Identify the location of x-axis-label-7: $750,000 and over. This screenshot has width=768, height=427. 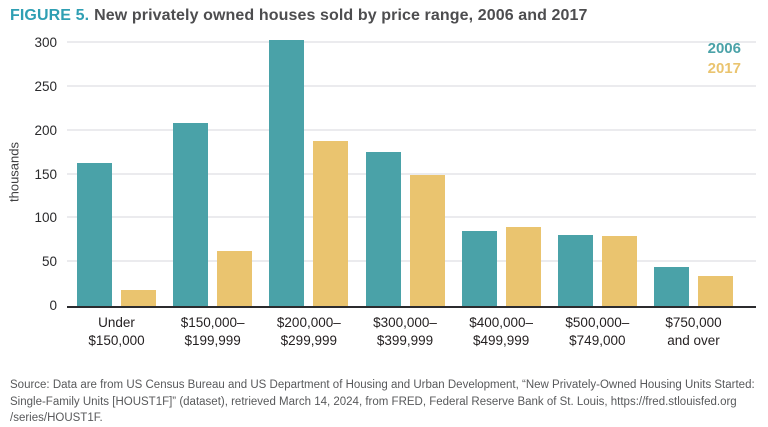
(693, 331).